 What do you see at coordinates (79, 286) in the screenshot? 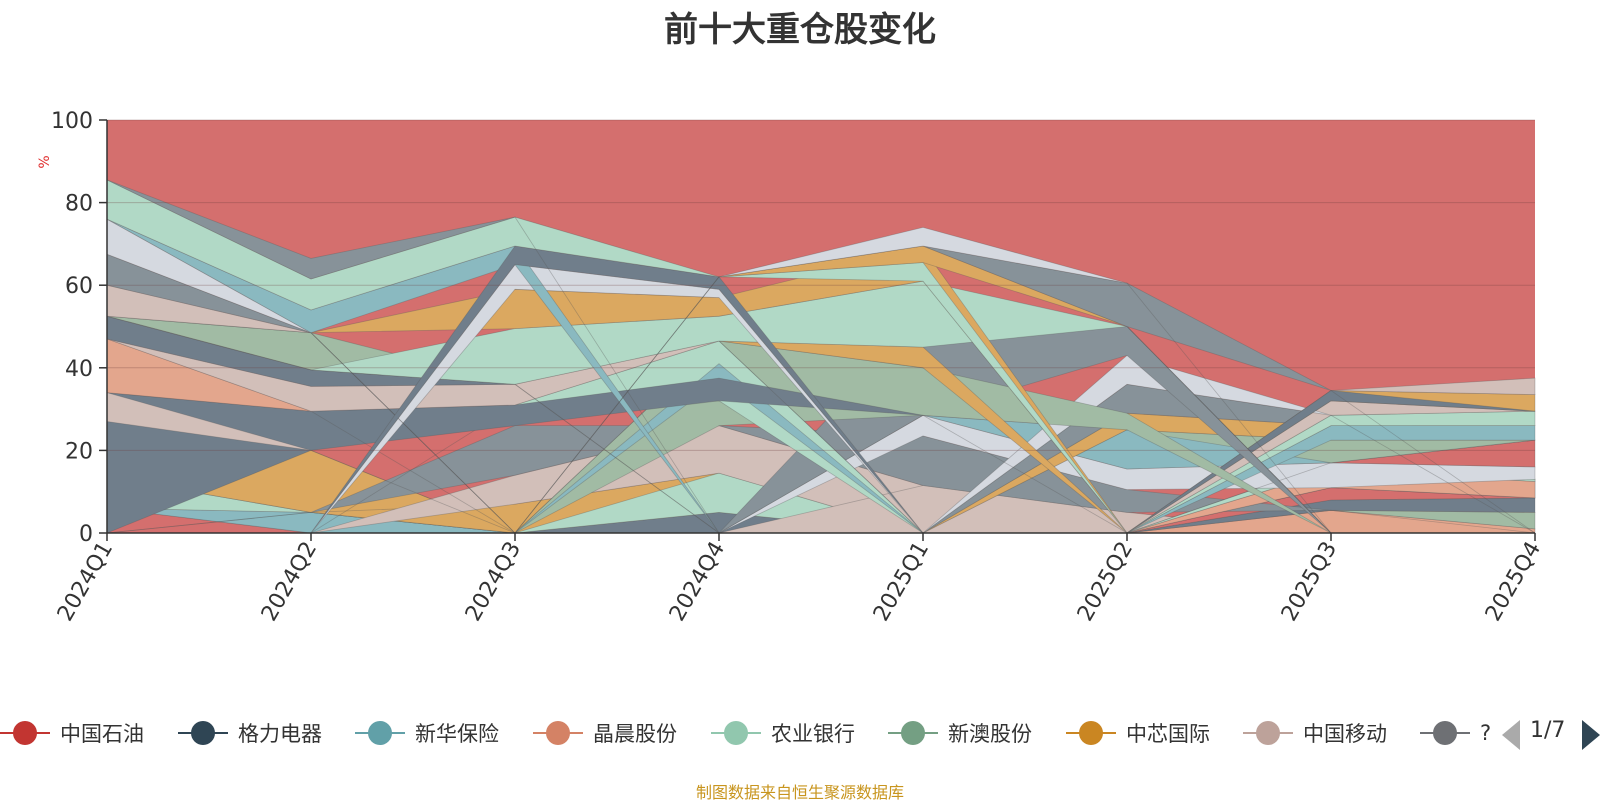
I see `y-tick-label: 60` at bounding box center [79, 286].